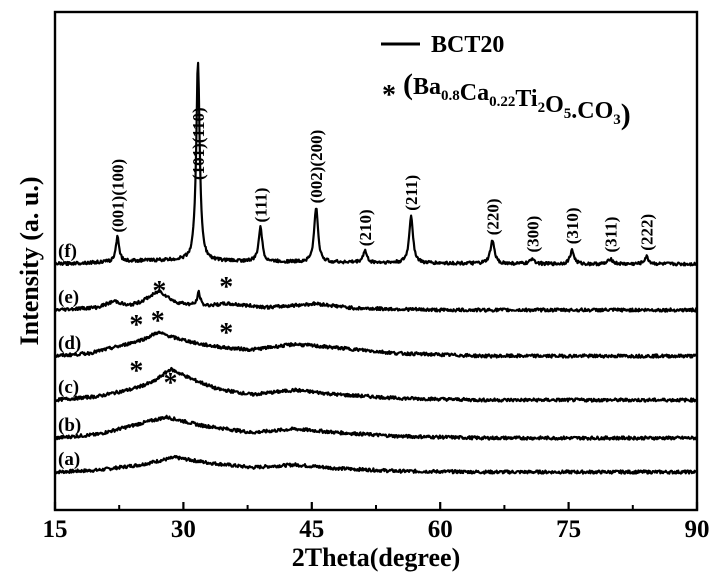  What do you see at coordinates (440, 529) in the screenshot?
I see `x-tick-label: 60` at bounding box center [440, 529].